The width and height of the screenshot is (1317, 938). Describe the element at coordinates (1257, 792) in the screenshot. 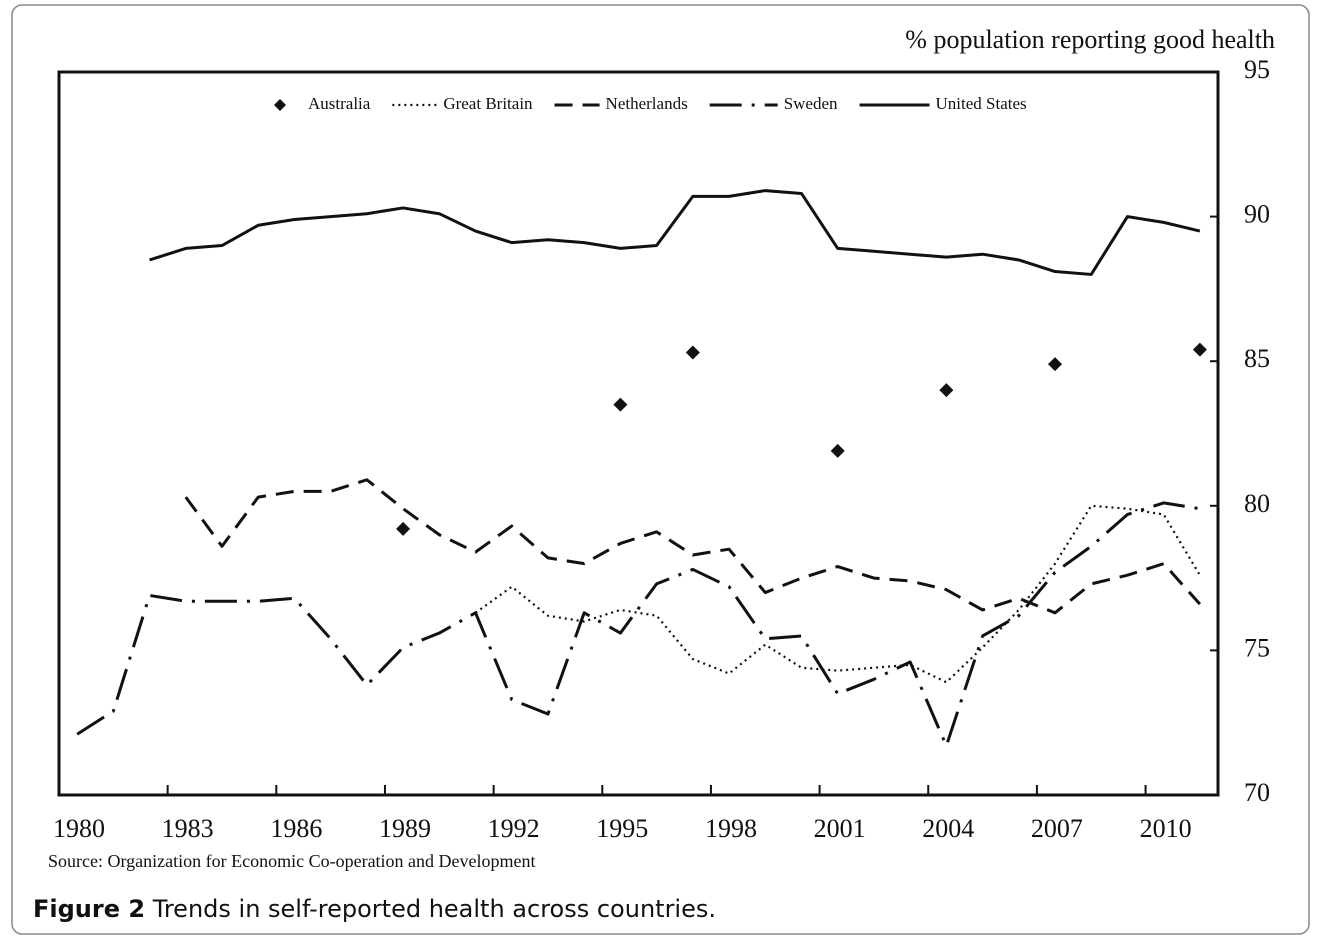

I see `y-tick-label: 70` at that location.